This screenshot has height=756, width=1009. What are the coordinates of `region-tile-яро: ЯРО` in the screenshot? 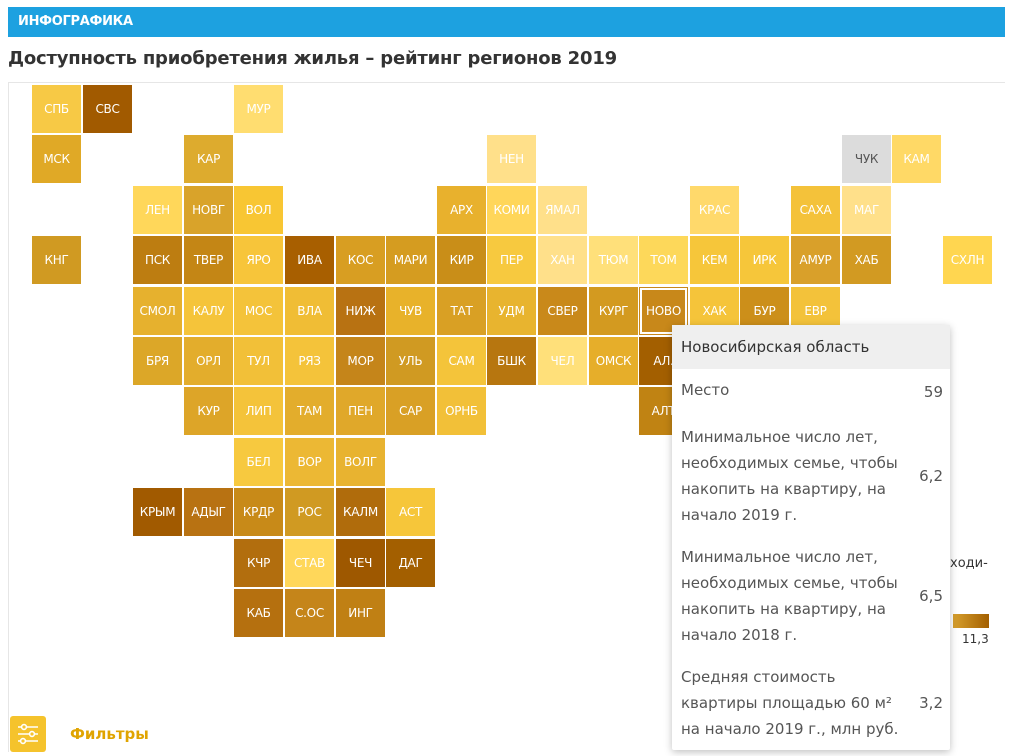 It's located at (258, 260).